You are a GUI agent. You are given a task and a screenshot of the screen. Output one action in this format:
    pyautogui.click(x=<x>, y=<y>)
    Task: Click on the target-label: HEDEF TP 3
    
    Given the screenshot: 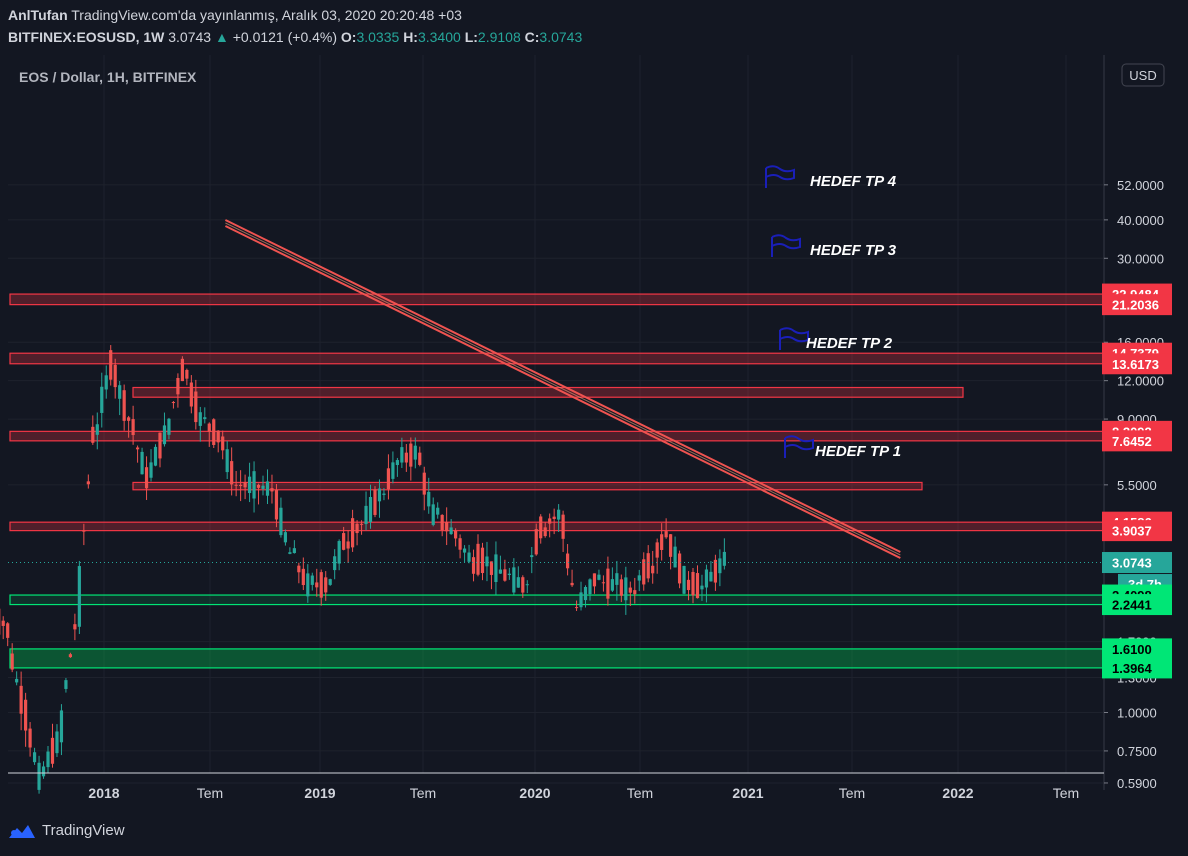 What is the action you would take?
    pyautogui.click(x=853, y=250)
    